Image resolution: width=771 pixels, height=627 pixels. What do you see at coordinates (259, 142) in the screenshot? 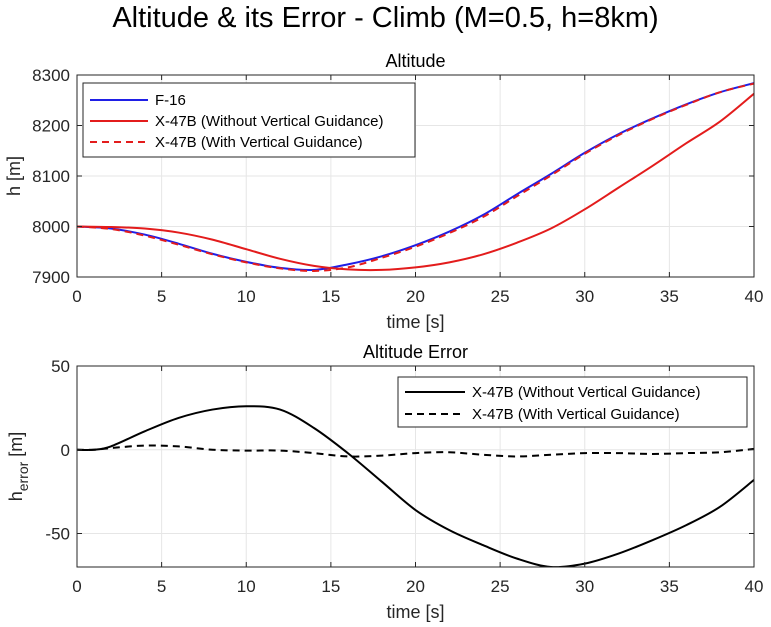
I see `legend-label-3: X-47B (With Vertical Guidance)` at bounding box center [259, 142].